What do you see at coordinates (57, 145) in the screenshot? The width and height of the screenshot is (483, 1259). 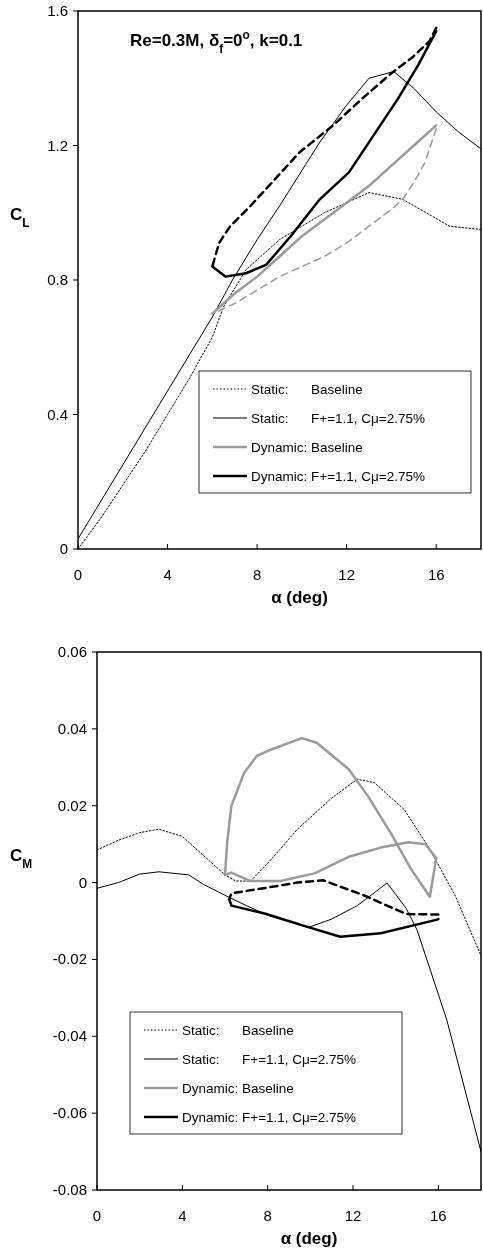 I see `y-tick-label: 1.2` at bounding box center [57, 145].